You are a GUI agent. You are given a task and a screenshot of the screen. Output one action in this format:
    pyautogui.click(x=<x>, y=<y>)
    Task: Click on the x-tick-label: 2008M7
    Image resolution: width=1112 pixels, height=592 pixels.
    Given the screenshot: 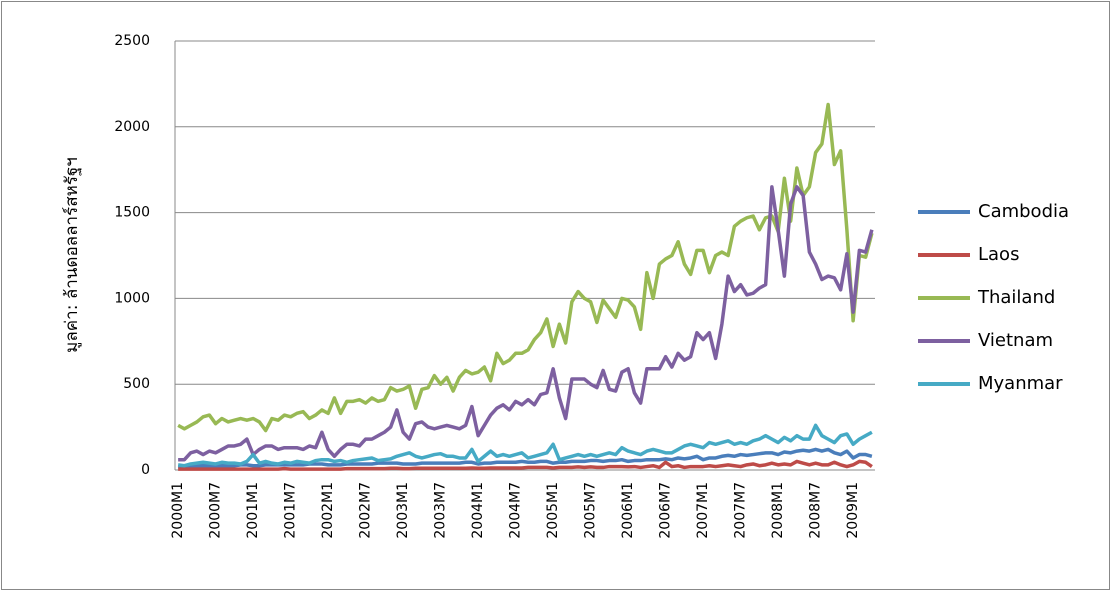 What is the action you would take?
    pyautogui.click(x=816, y=510)
    